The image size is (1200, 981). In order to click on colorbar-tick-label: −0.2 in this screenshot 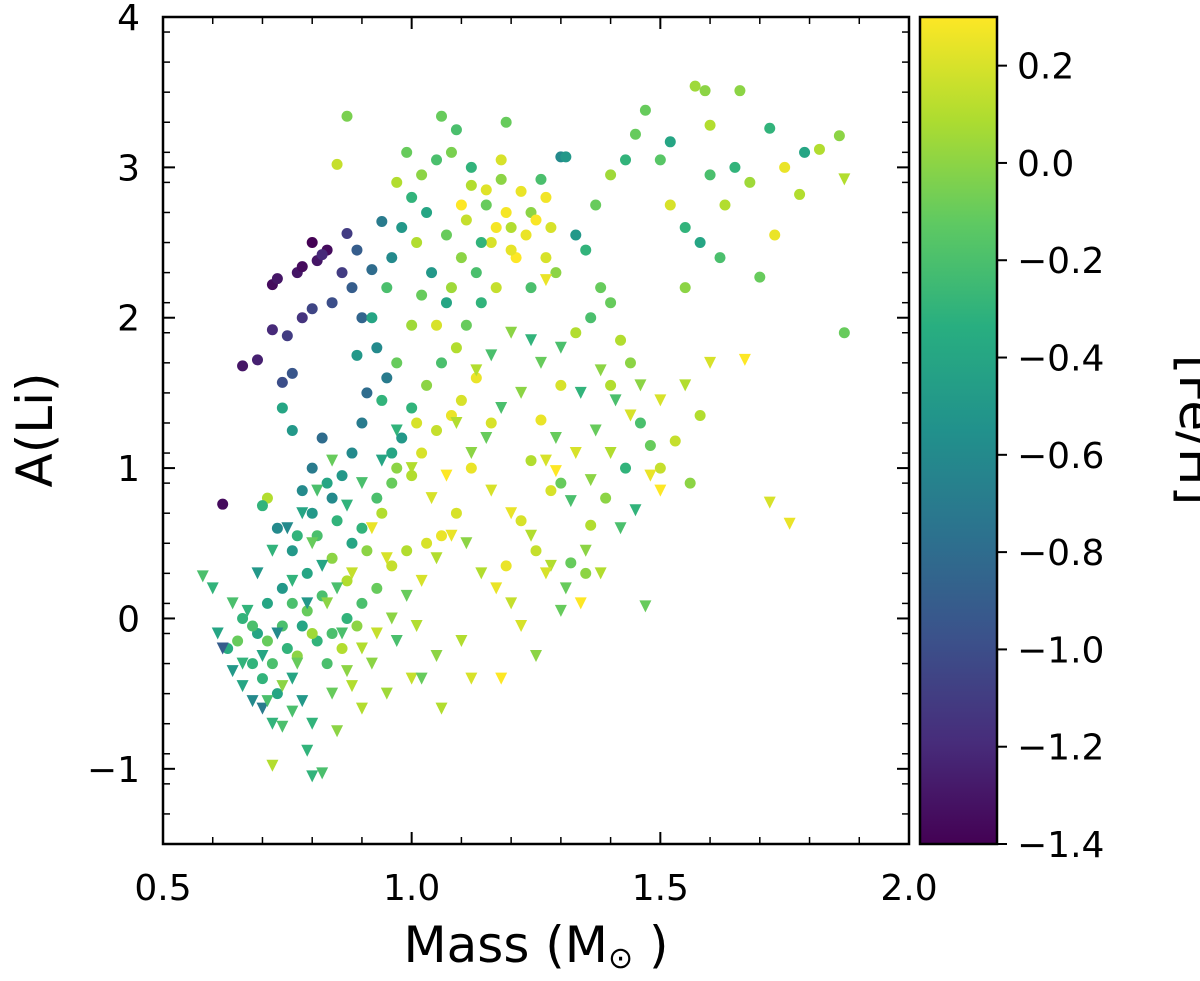, I will do `click(1060, 261)`.